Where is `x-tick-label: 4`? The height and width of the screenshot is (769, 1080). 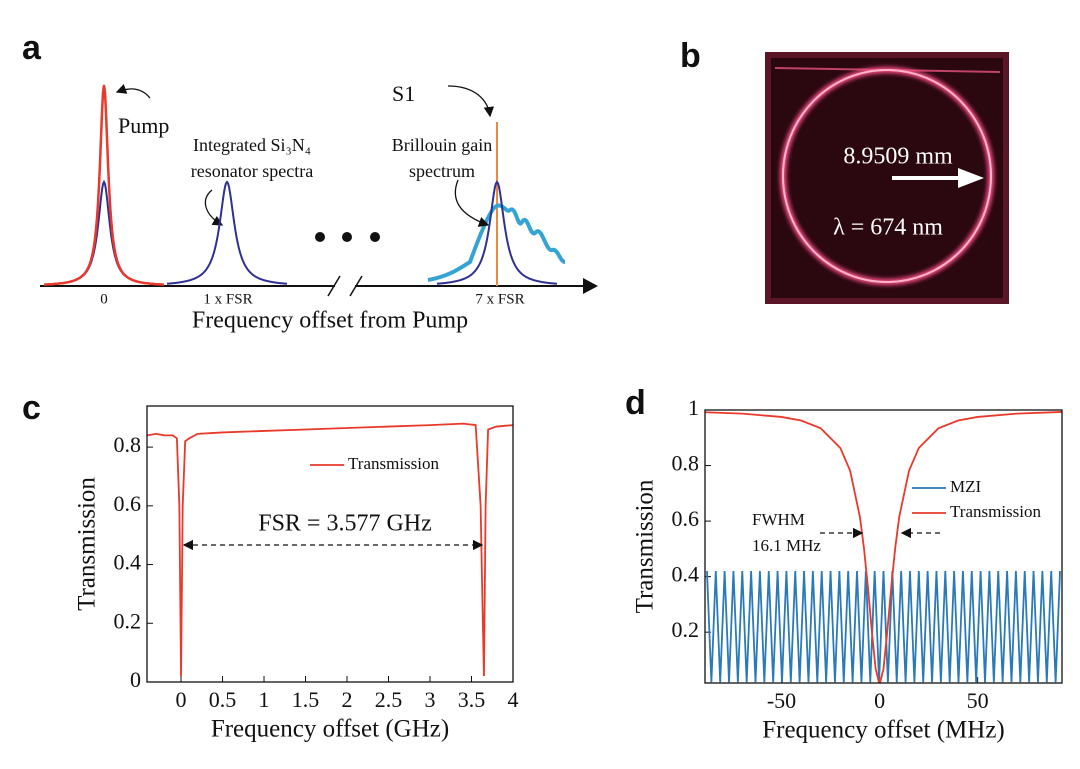
x-tick-label: 4 is located at coordinates (513, 699).